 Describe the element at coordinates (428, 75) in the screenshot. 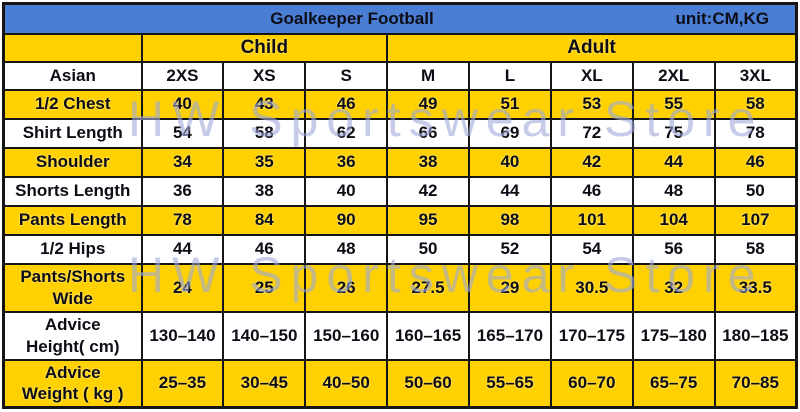

I see `size-col-header: M` at that location.